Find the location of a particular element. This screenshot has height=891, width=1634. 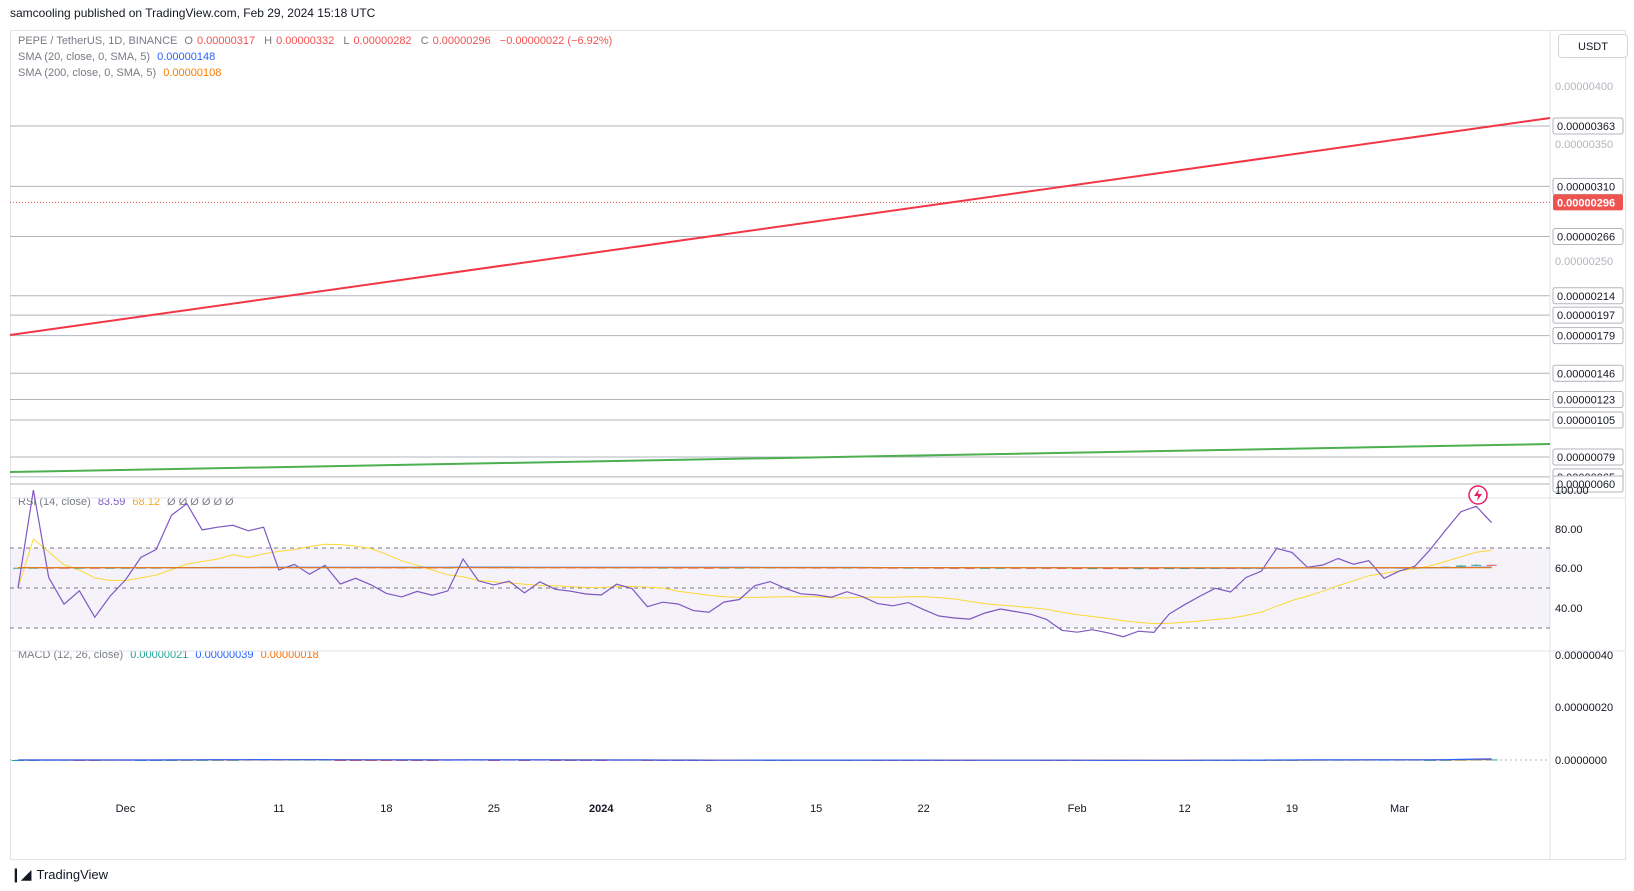

sma200-value: 0.00000108 is located at coordinates (192, 73).